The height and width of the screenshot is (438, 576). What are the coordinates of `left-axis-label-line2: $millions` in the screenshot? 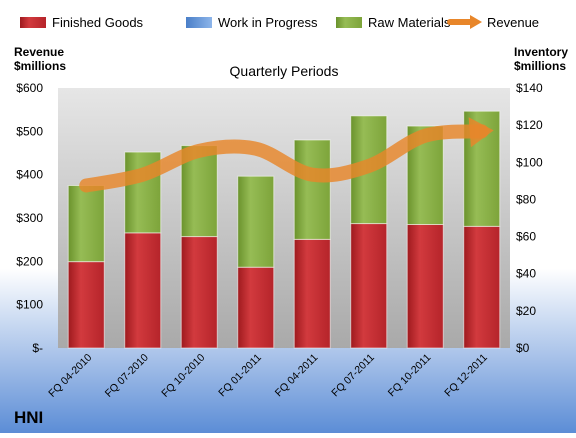 It's located at (40, 66).